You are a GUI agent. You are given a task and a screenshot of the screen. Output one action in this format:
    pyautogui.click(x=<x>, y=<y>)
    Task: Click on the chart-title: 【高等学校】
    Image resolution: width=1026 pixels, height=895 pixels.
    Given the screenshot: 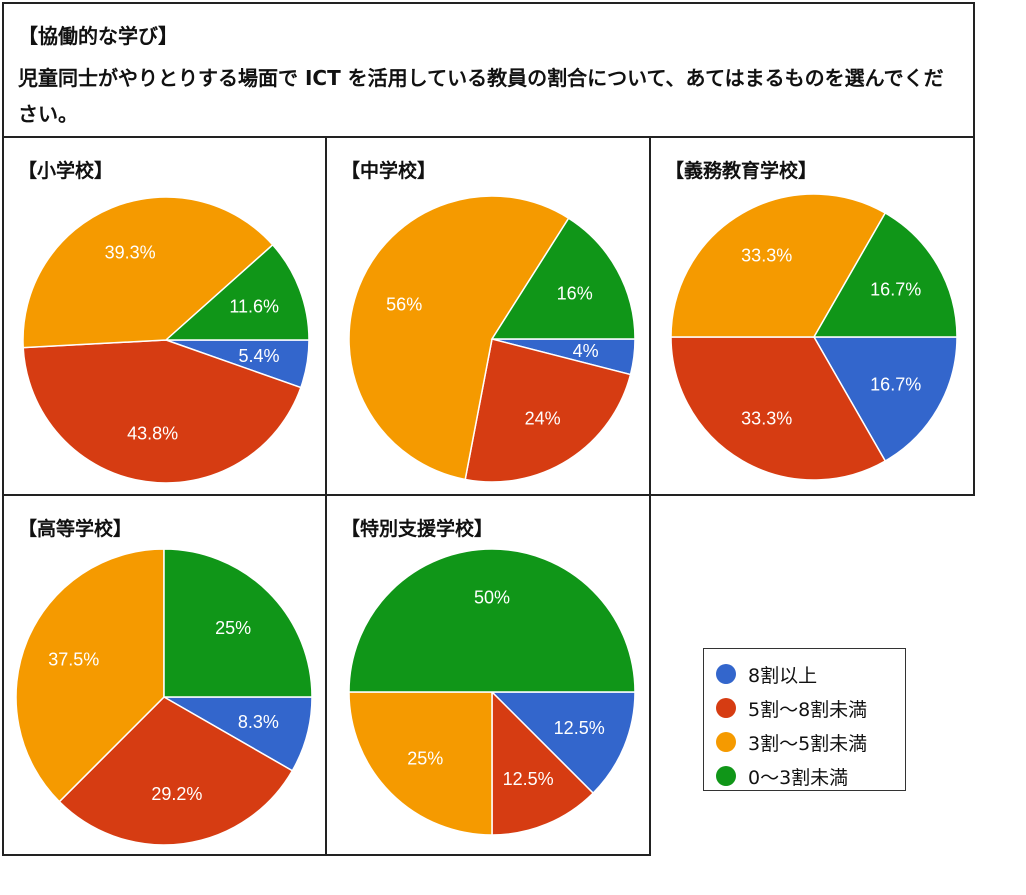 What is the action you would take?
    pyautogui.click(x=75, y=529)
    